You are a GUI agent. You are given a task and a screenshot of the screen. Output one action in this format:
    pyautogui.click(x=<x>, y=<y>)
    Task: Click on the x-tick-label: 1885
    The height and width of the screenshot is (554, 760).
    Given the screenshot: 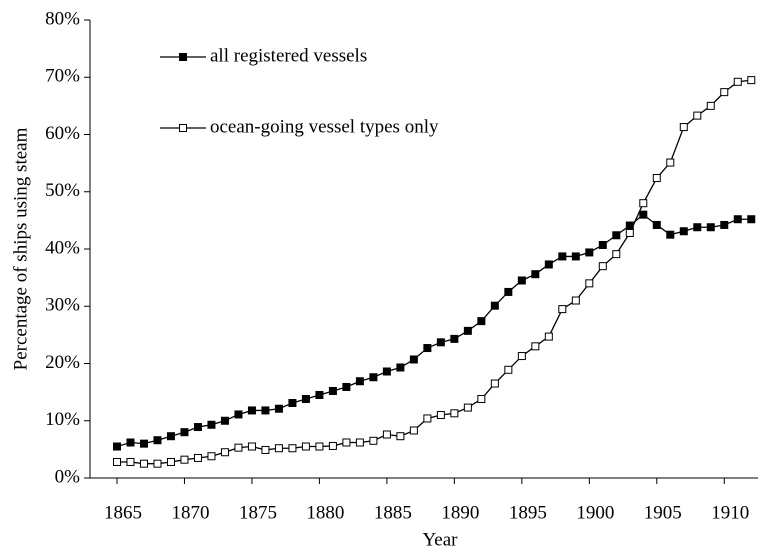 What is the action you would take?
    pyautogui.click(x=393, y=512)
    